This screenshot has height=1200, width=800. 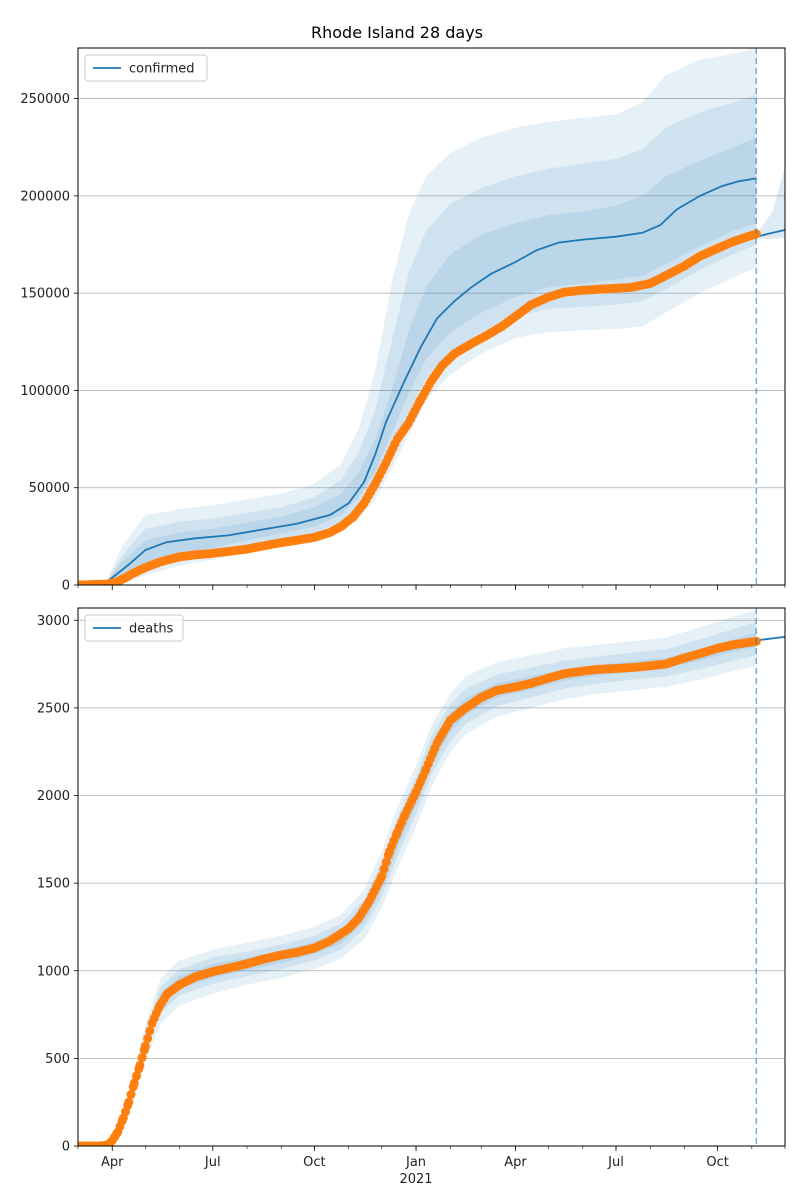 What do you see at coordinates (45, 294) in the screenshot?
I see `y-tick-label: 150000` at bounding box center [45, 294].